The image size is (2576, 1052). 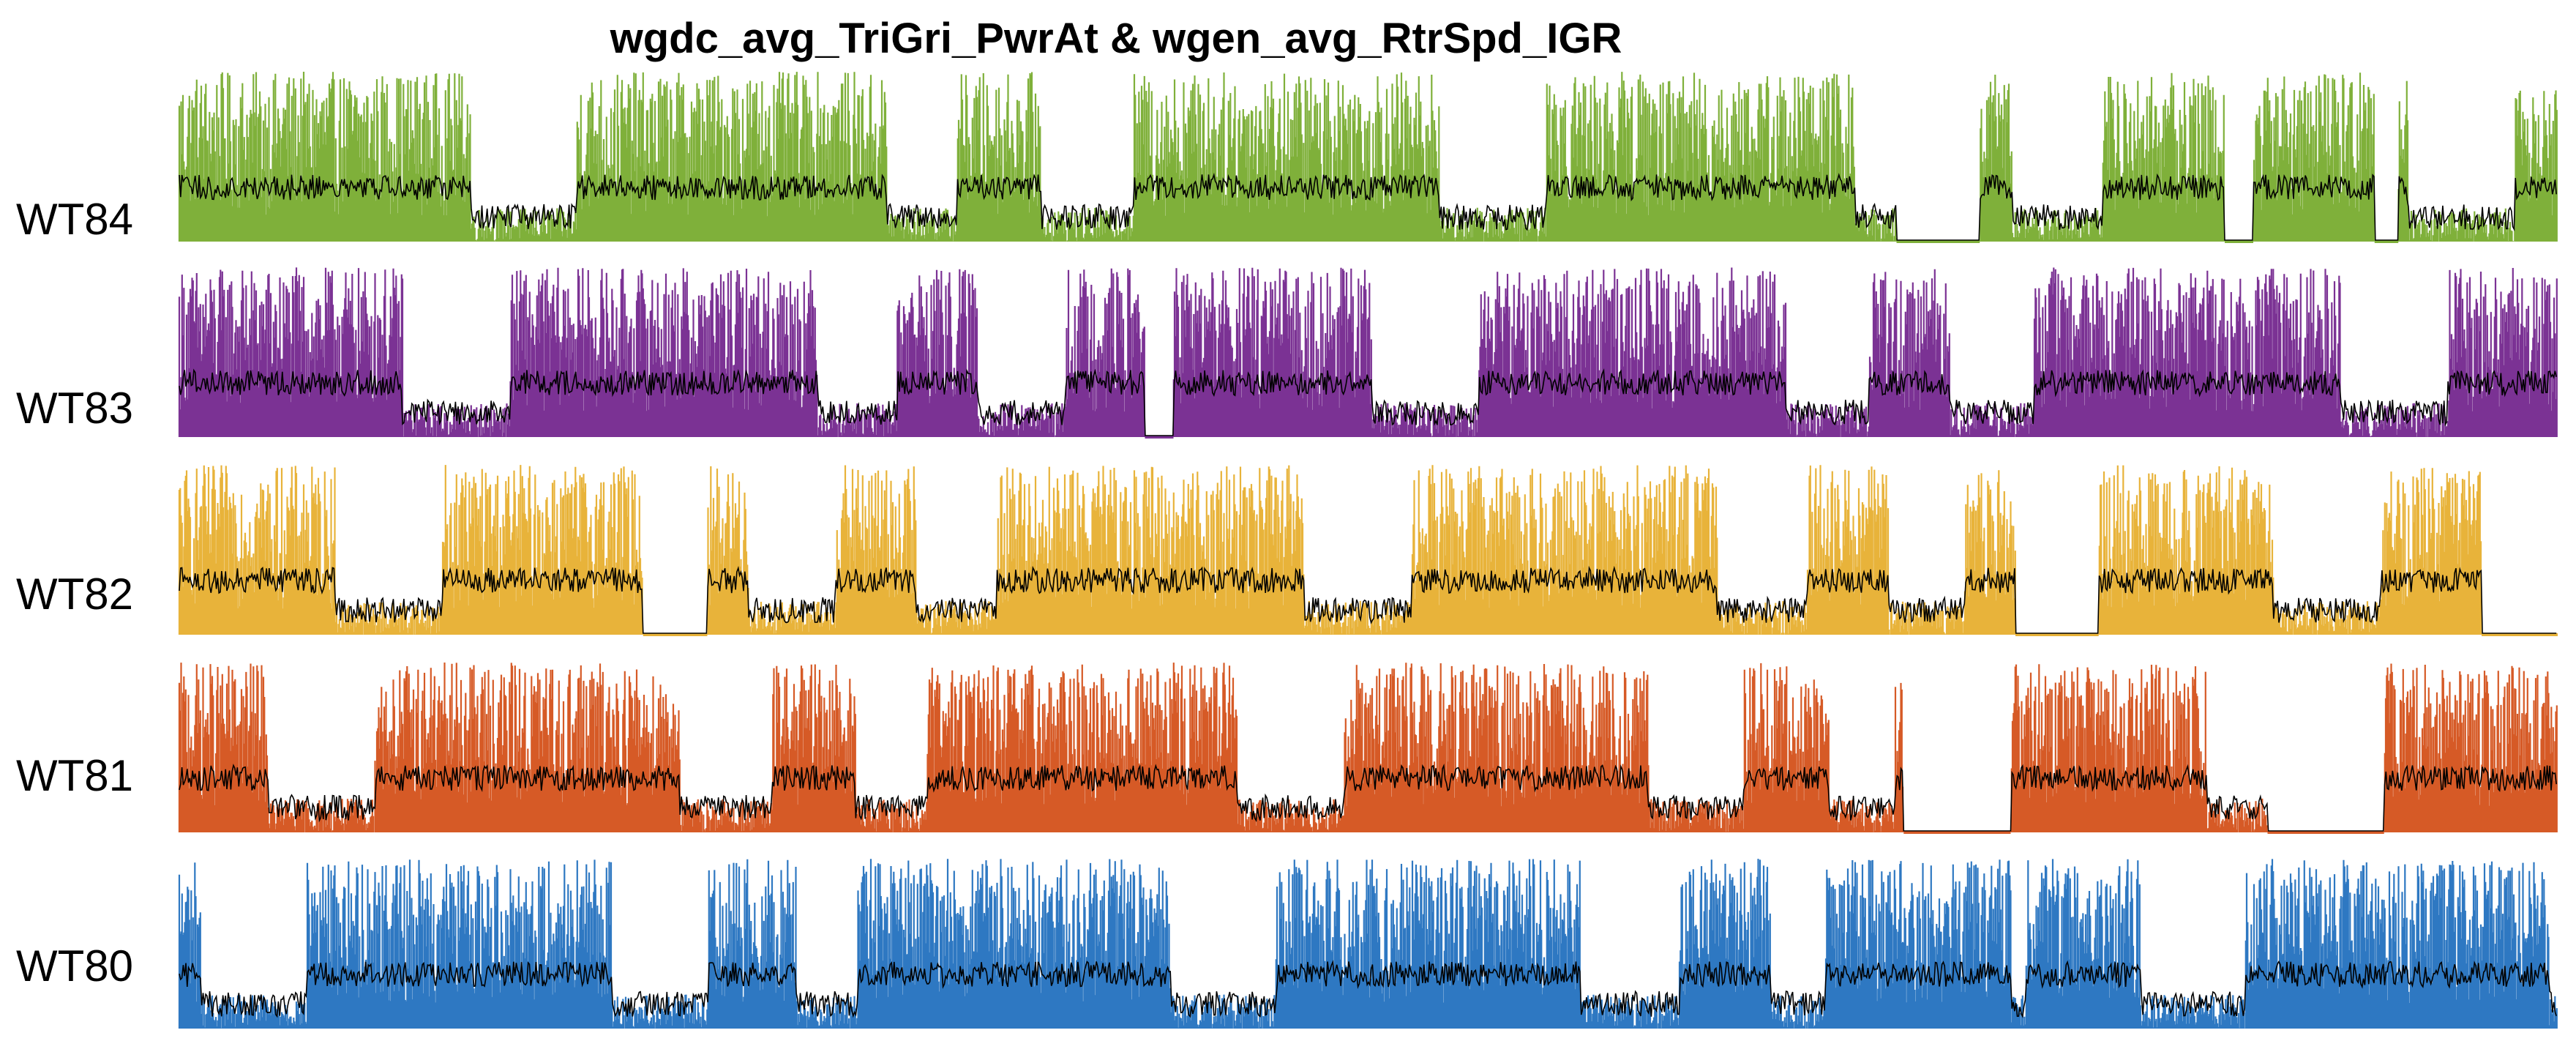 What do you see at coordinates (1368, 797) in the screenshot?
I see `rotor-speed-series-wt81` at bounding box center [1368, 797].